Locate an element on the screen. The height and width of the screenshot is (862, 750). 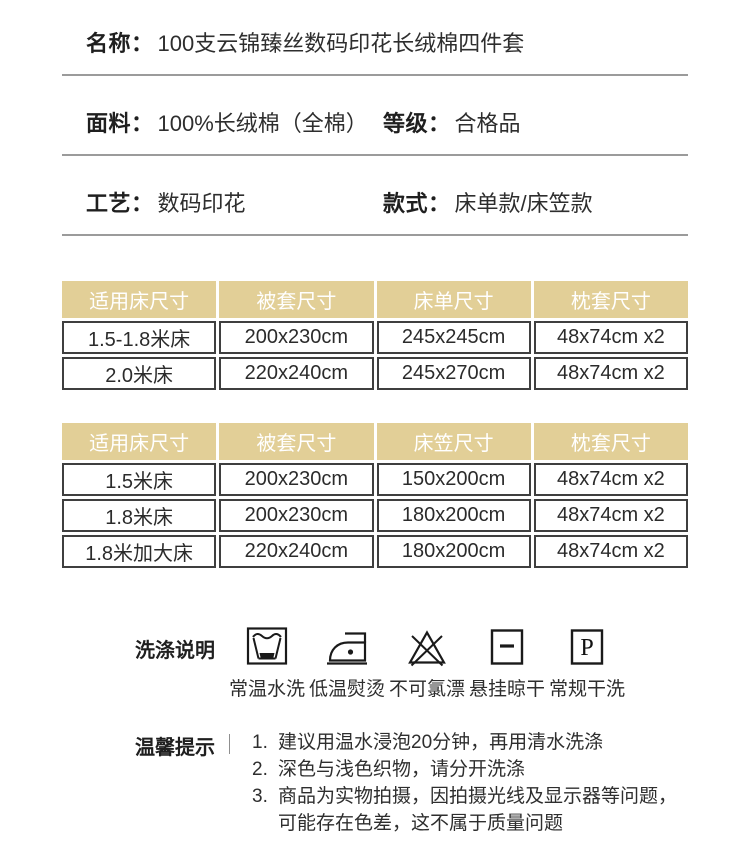
tip-number: 1. is located at coordinates (260, 742).